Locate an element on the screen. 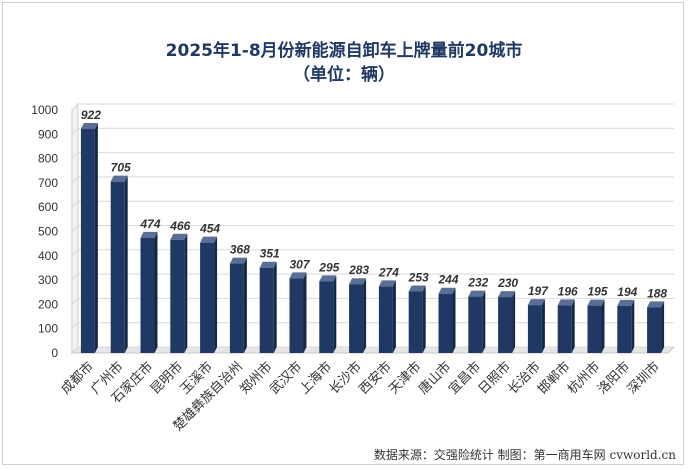 The height and width of the screenshot is (469, 688). data-label: 351 is located at coordinates (270, 254).